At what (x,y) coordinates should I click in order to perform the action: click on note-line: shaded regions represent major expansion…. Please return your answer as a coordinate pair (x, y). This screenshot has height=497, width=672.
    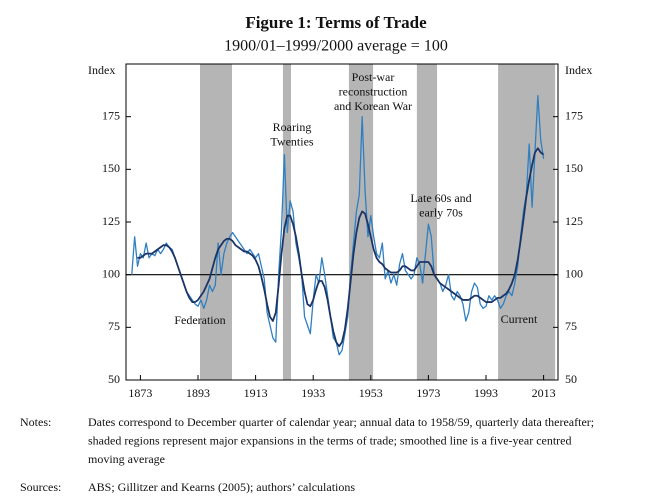
    Looking at the image, I should click on (330, 440).